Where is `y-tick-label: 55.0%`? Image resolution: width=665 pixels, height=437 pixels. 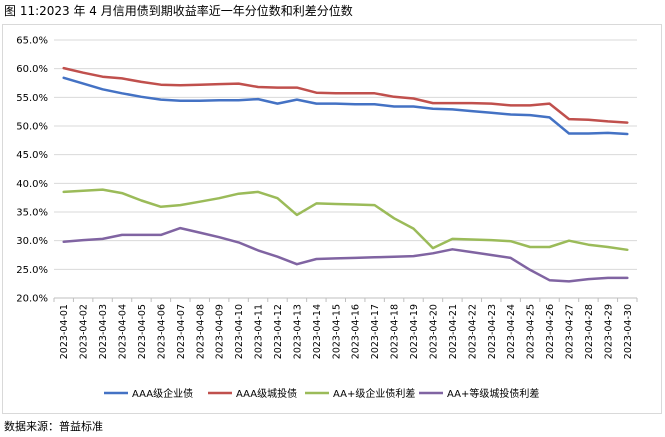
y-tick-label: 55.0% is located at coordinates (32, 98).